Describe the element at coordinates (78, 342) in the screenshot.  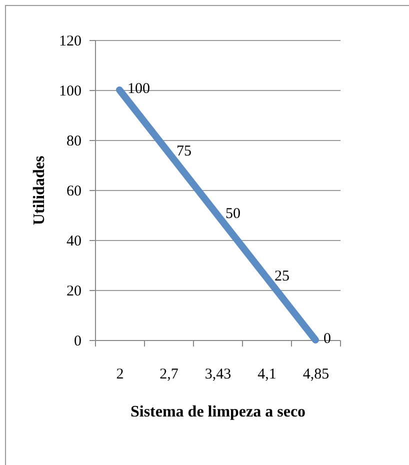
I see `y-tick-label: 0` at that location.